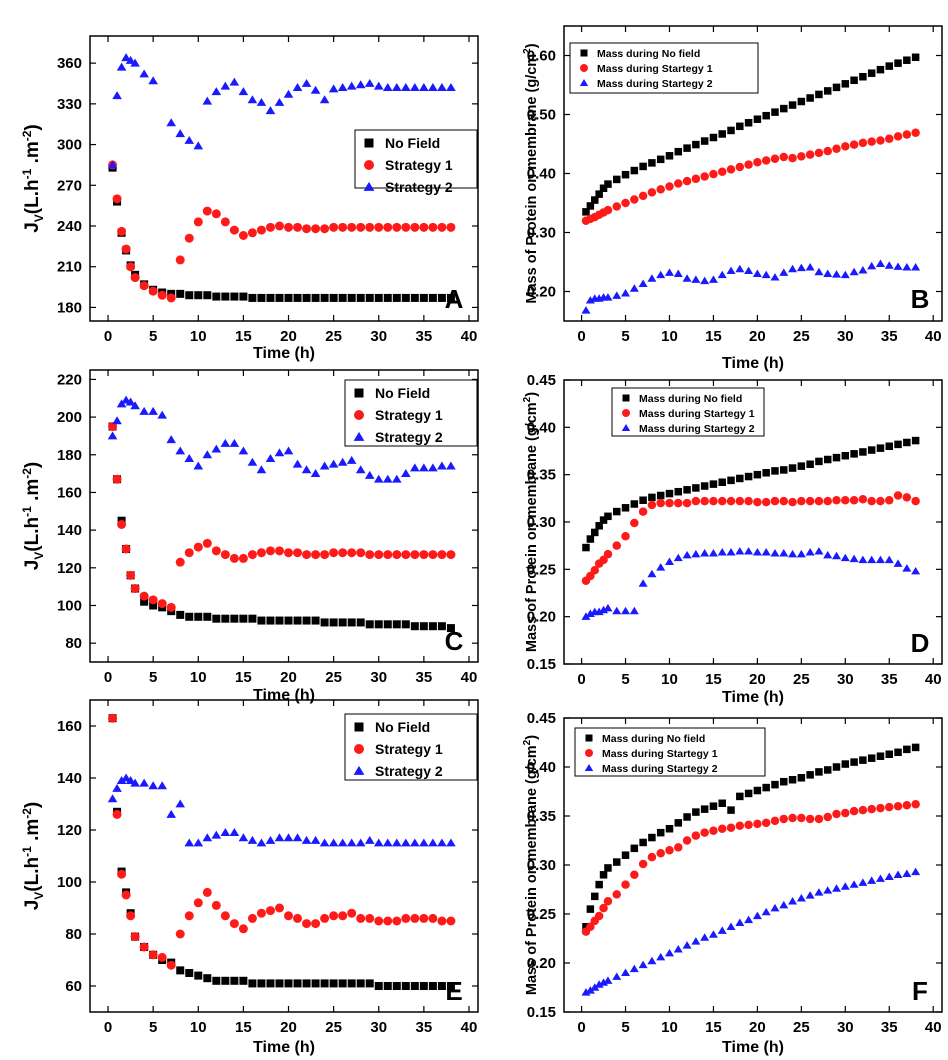 Image resolution: width=948 pixels, height=1060 pixels. Describe the element at coordinates (69, 226) in the screenshot. I see `panel-a-ytick-label: 240` at that location.